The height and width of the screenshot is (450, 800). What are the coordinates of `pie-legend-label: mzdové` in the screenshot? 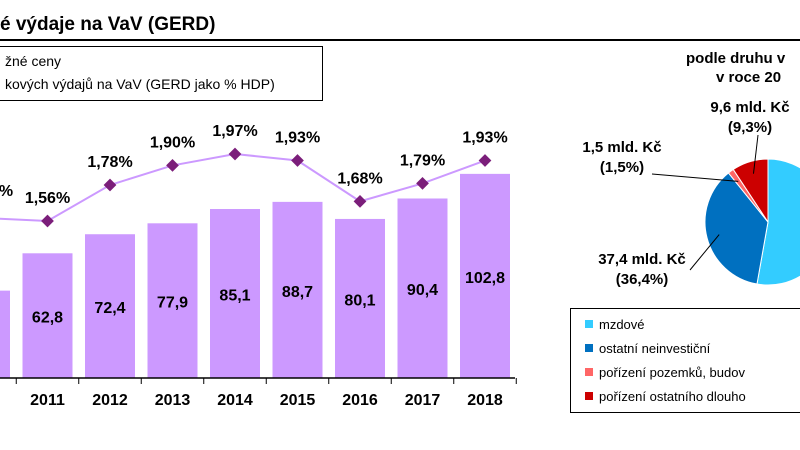 It's located at (622, 324).